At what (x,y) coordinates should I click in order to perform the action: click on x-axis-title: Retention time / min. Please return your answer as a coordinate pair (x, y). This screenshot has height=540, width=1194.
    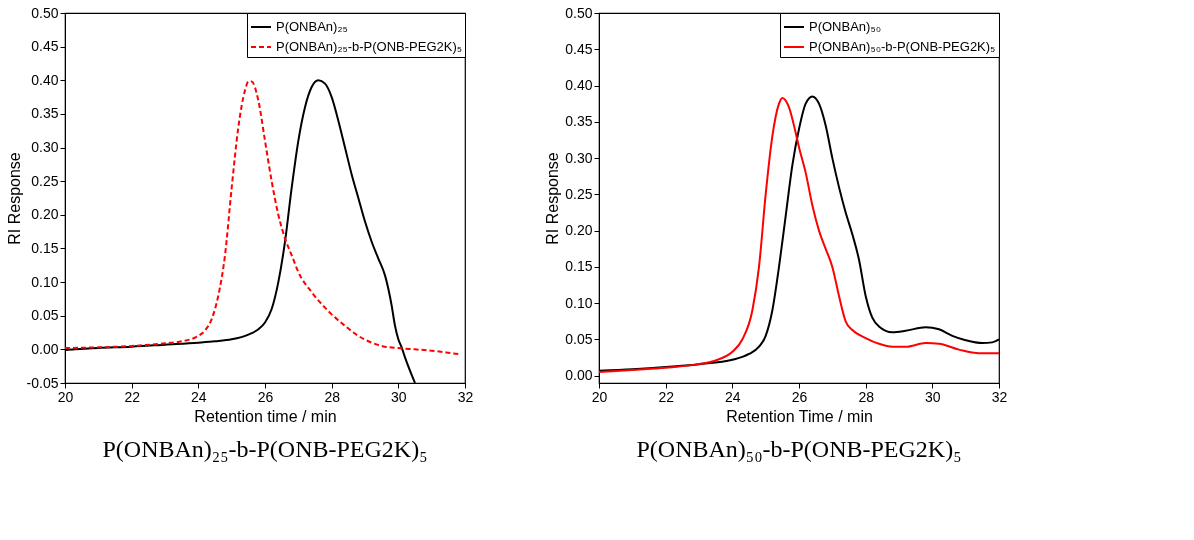
    Looking at the image, I should click on (265, 416).